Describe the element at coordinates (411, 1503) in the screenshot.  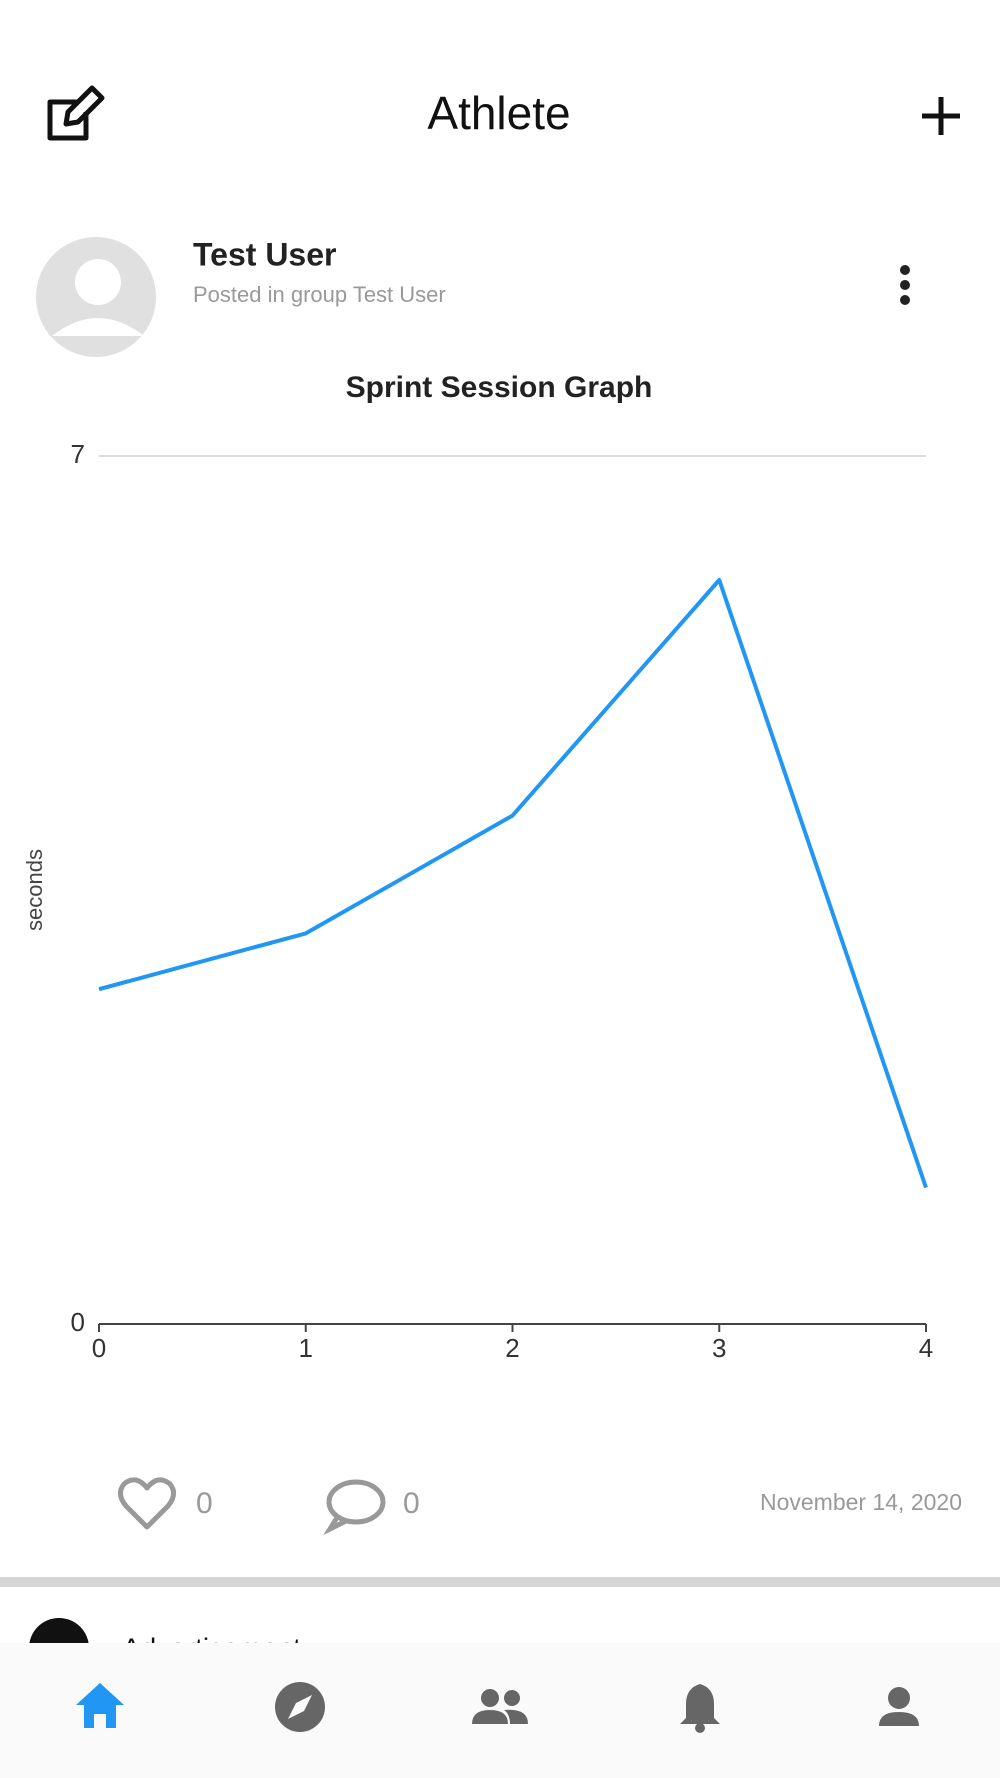
I see `comment-count: 0` at that location.